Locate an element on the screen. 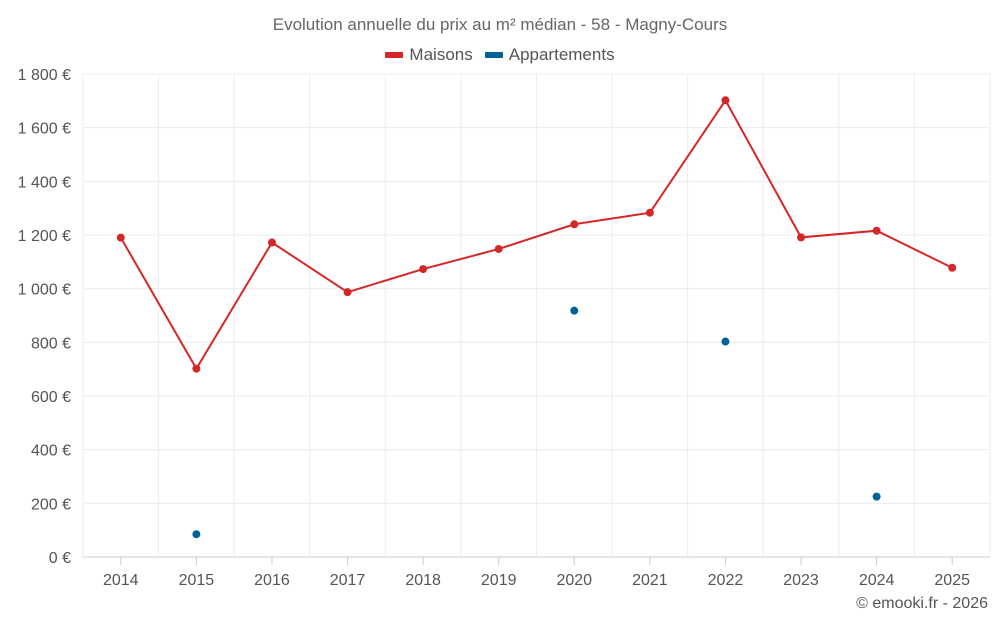  x-tick-label: 2014 is located at coordinates (121, 580).